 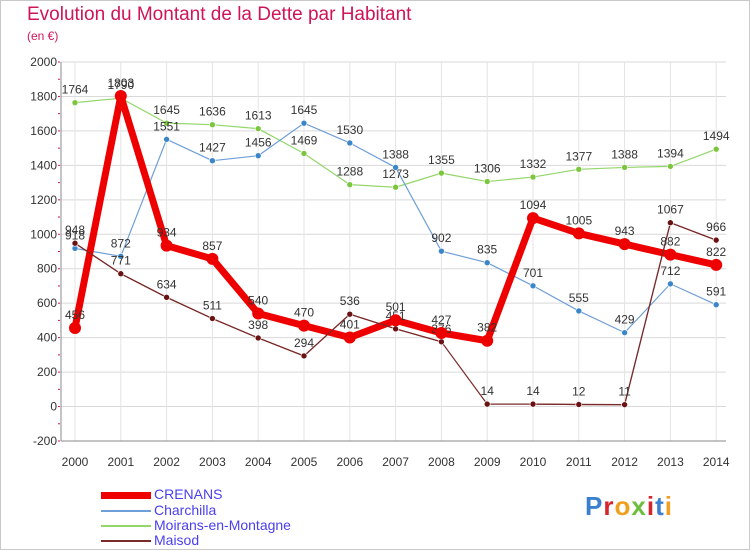 I want to click on legend-swatch-moirans, so click(x=126, y=526).